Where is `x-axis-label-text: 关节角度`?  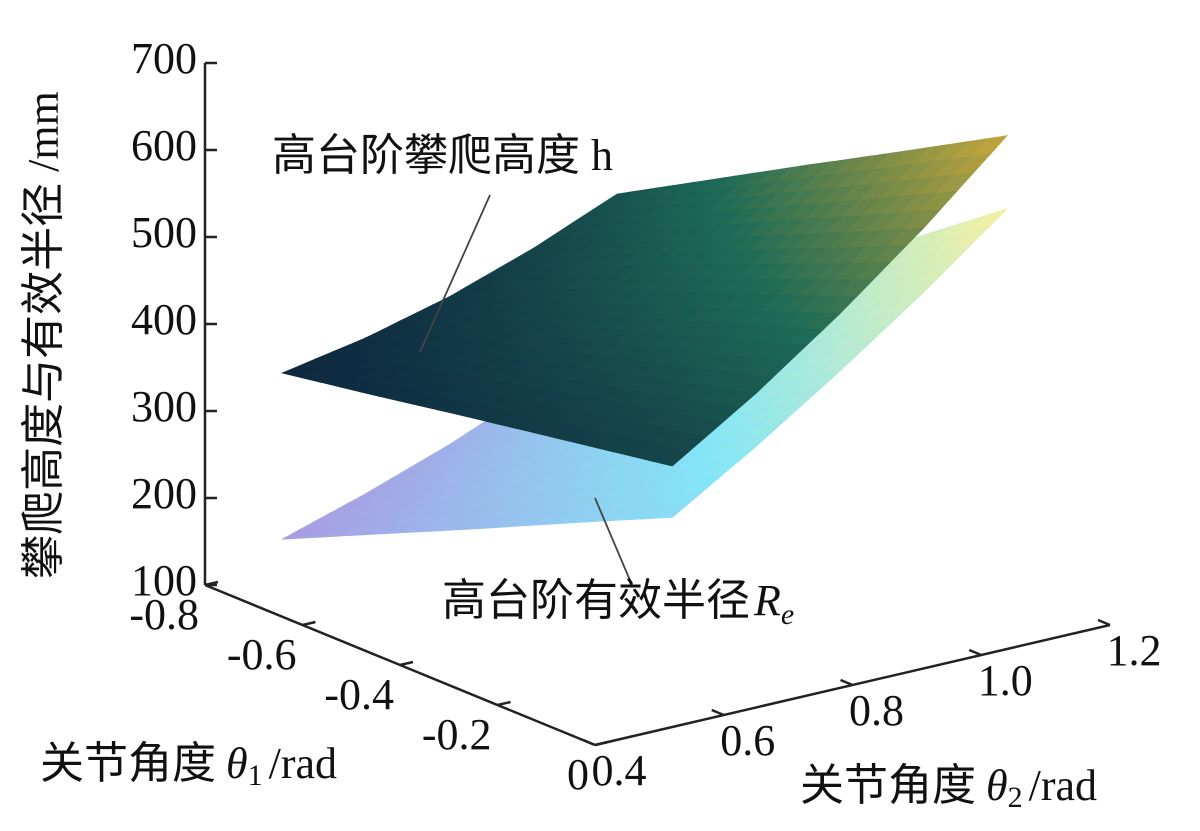 x-axis-label-text: 关节角度 is located at coordinates (128, 763).